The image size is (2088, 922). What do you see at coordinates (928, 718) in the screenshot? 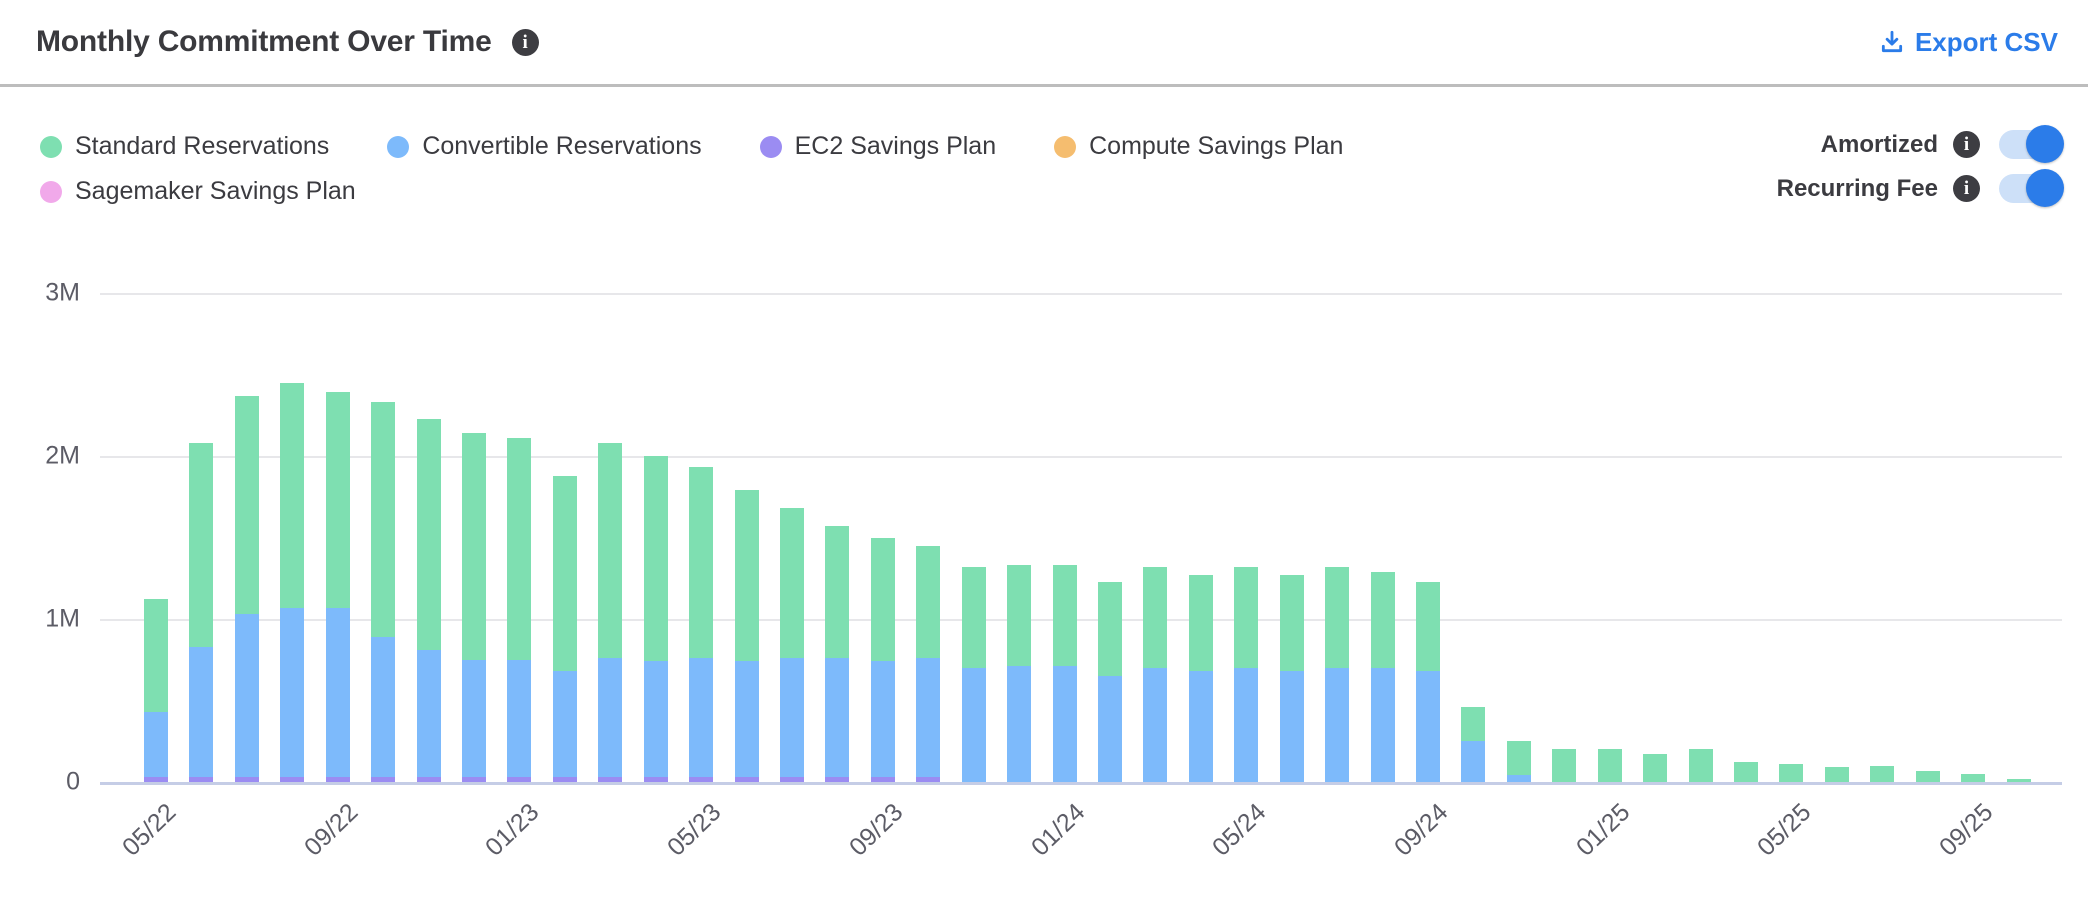
I see `bar-segment-10/23-convertible-reservations` at bounding box center [928, 718].